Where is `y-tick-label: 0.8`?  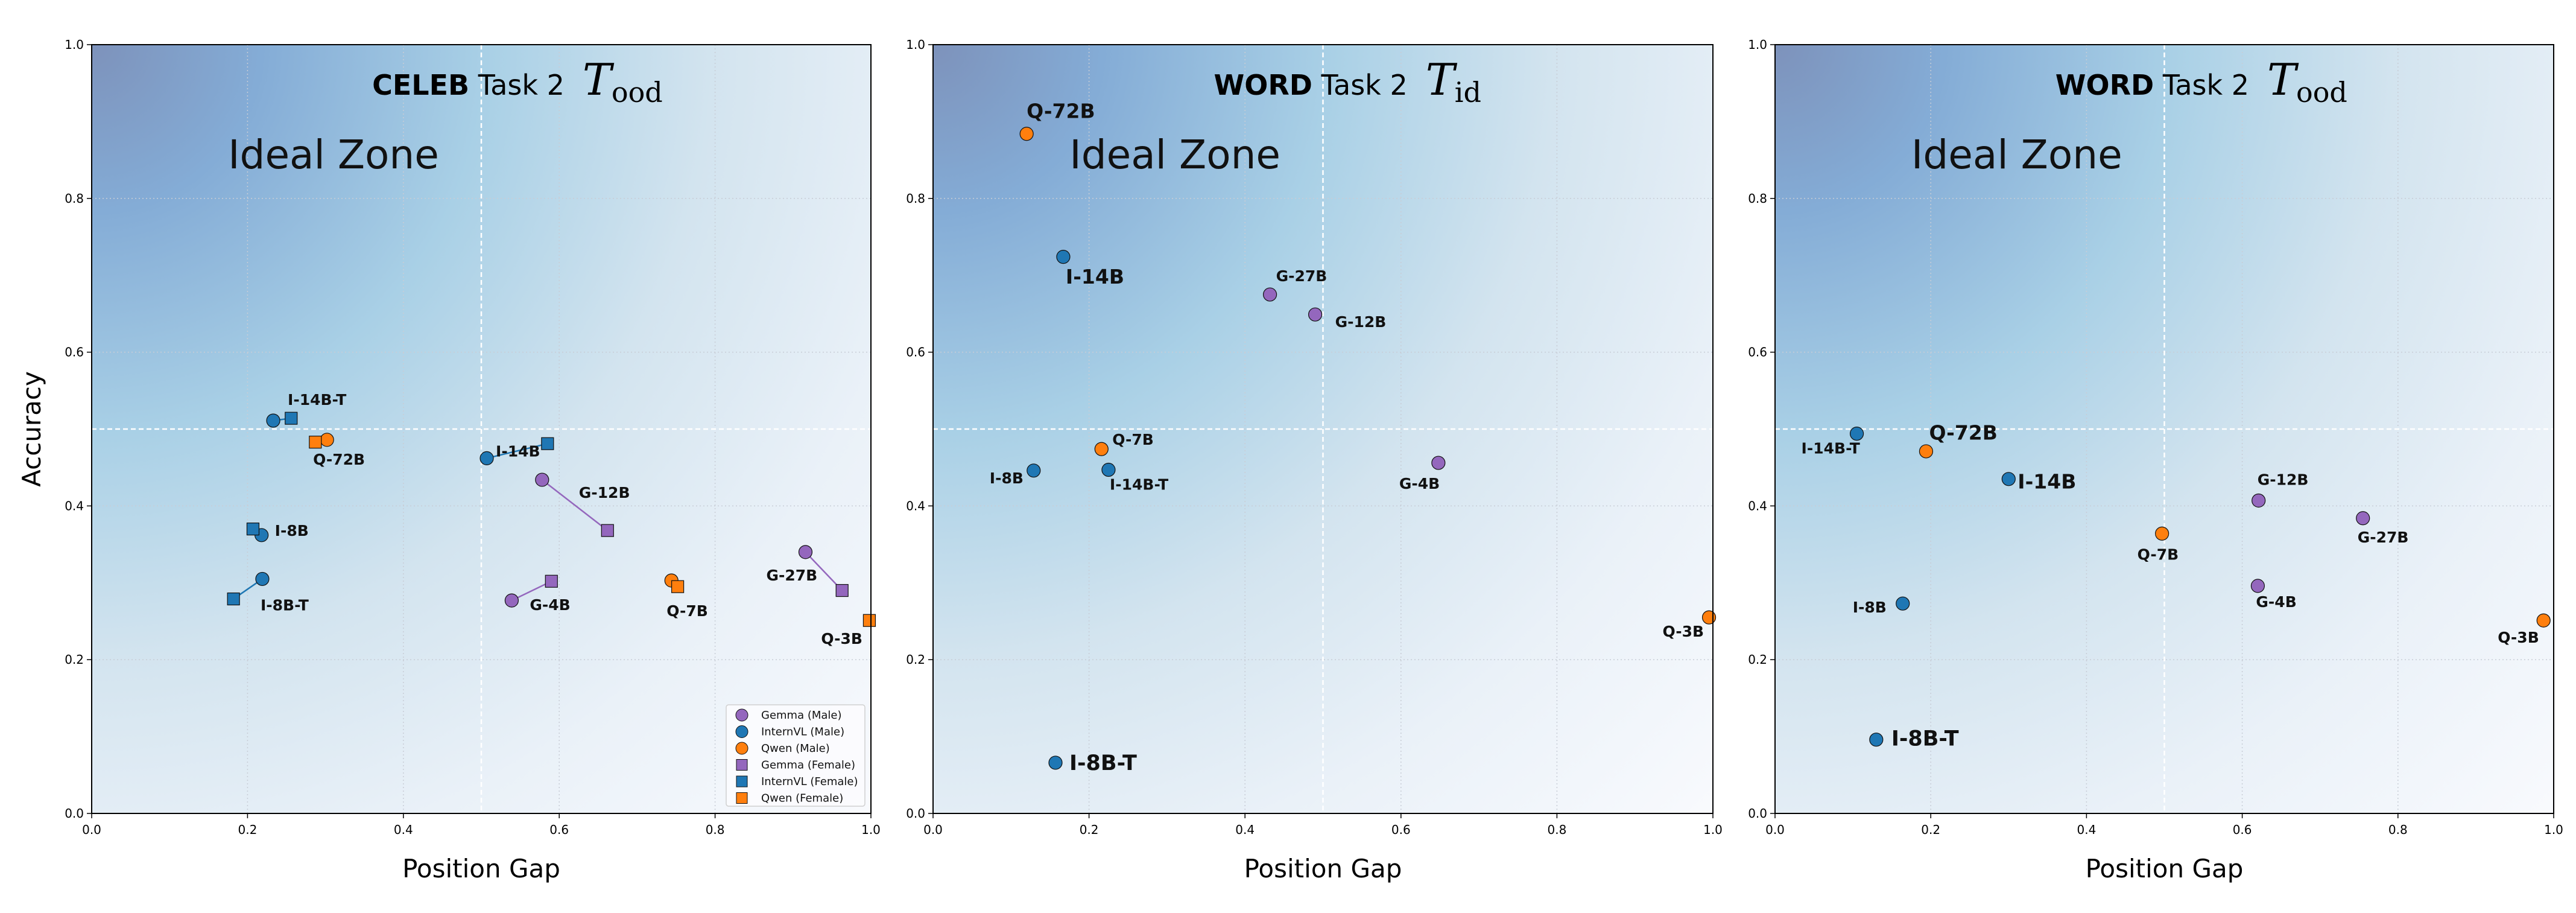 y-tick-label: 0.8 is located at coordinates (1757, 198).